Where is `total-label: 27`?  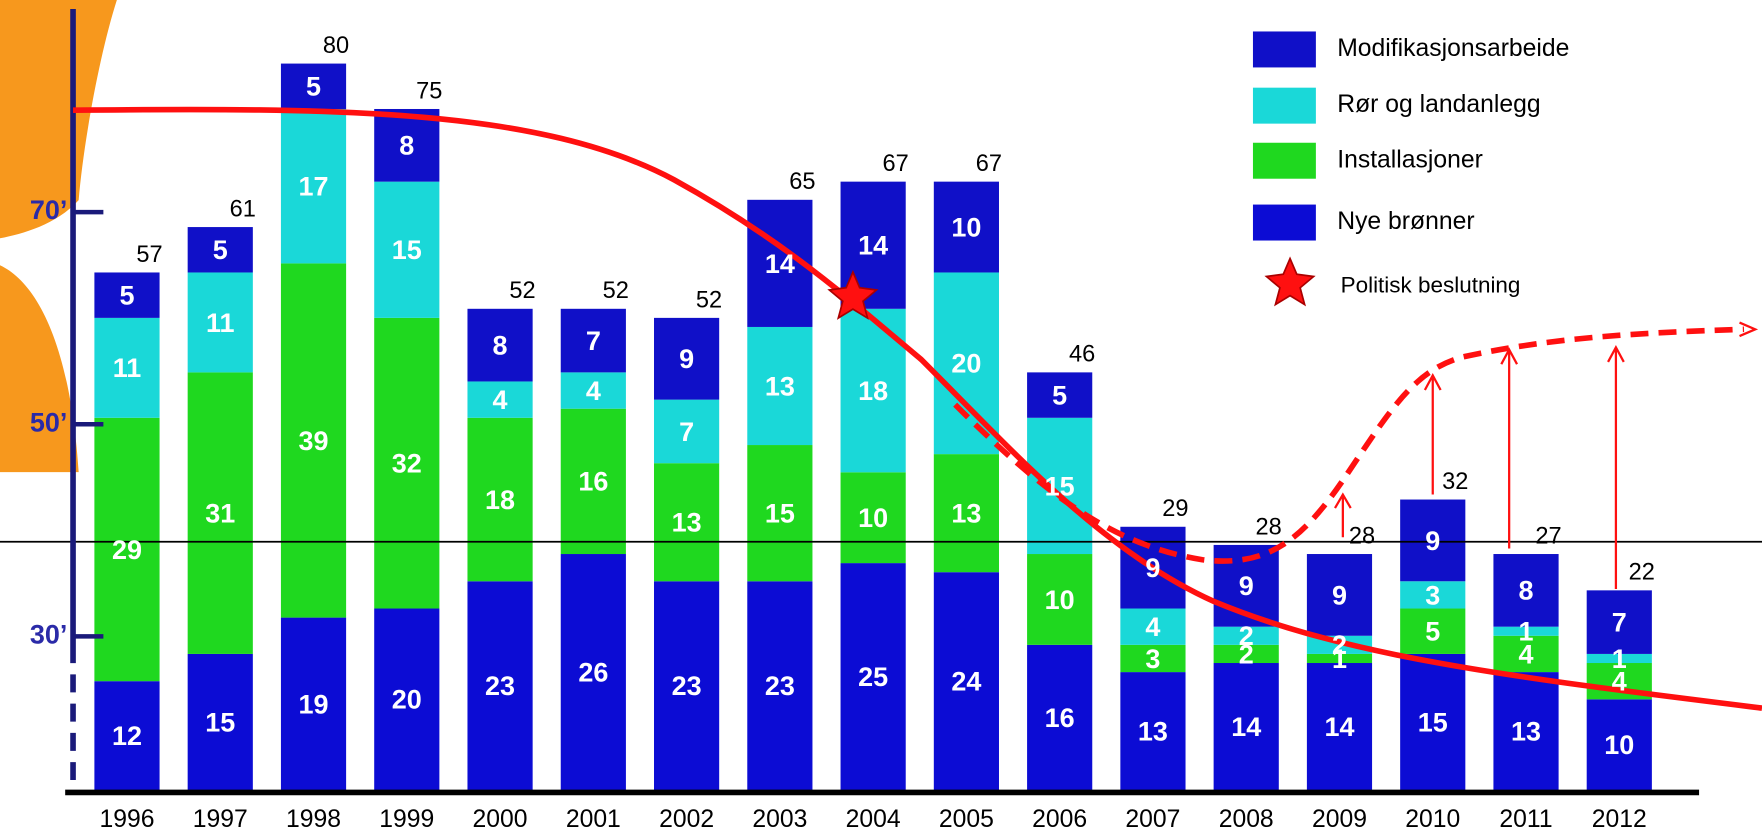 total-label: 27 is located at coordinates (1548, 536).